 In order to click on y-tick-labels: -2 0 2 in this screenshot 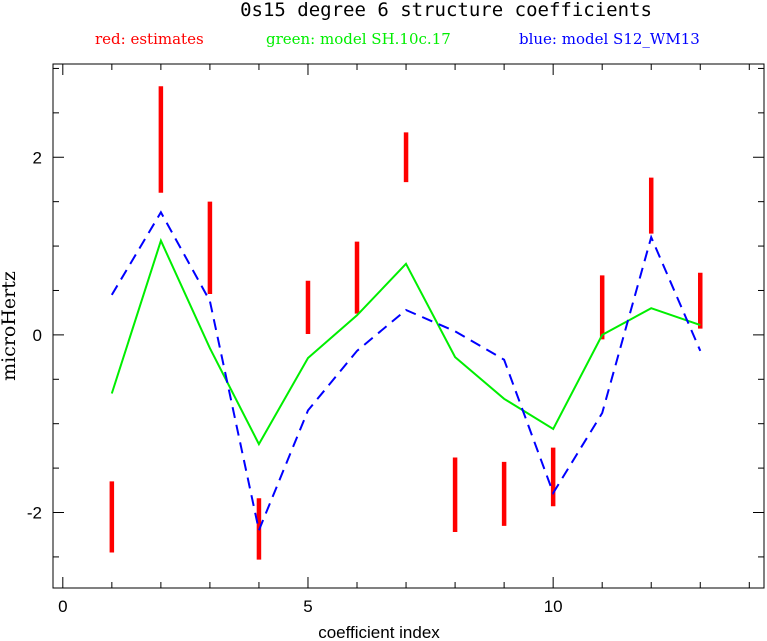, I will do `click(34, 335)`.